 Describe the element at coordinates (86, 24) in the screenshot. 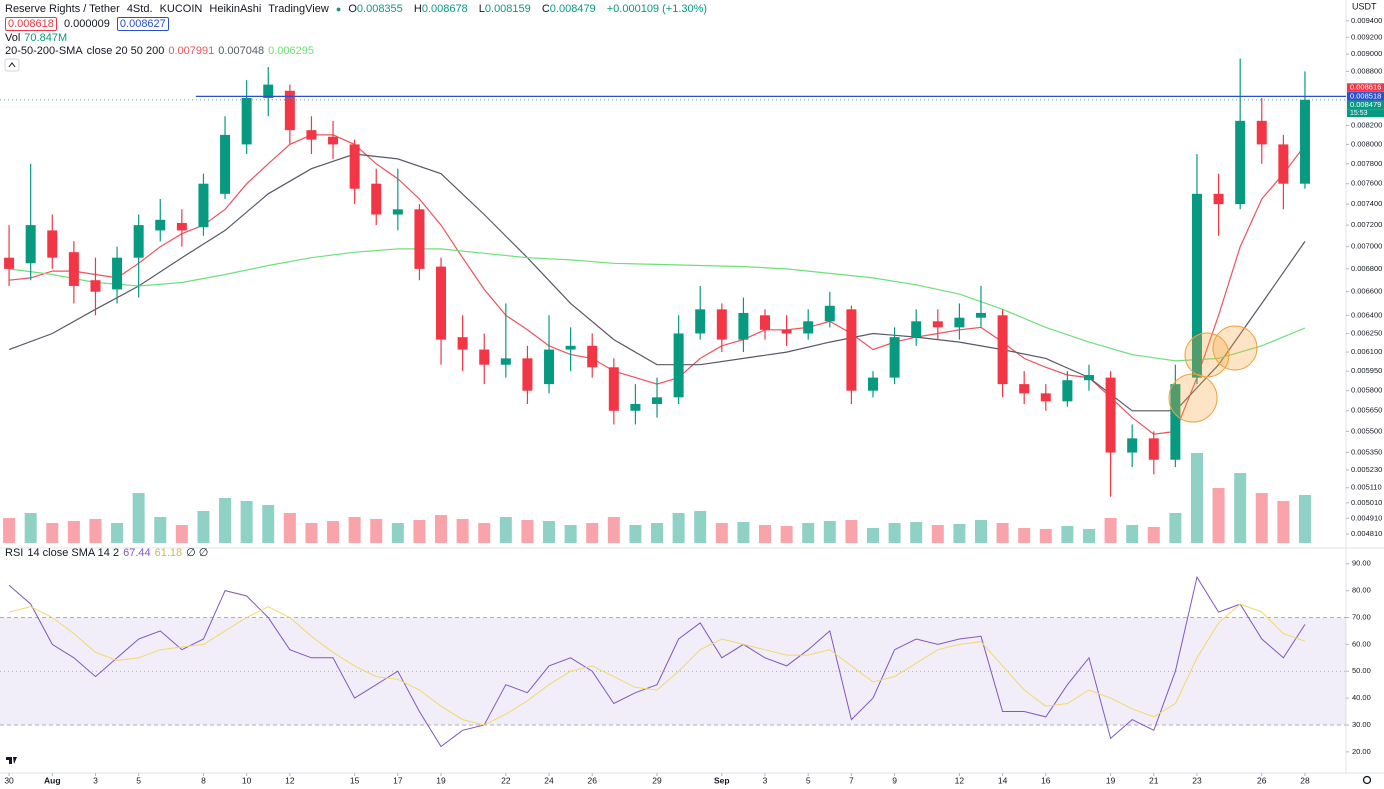

I see `spread: 0.000009` at that location.